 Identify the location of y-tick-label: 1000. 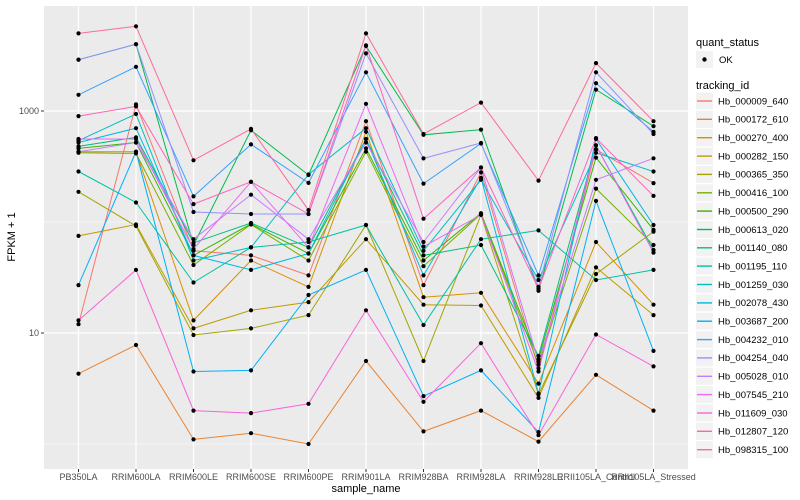
(29, 111).